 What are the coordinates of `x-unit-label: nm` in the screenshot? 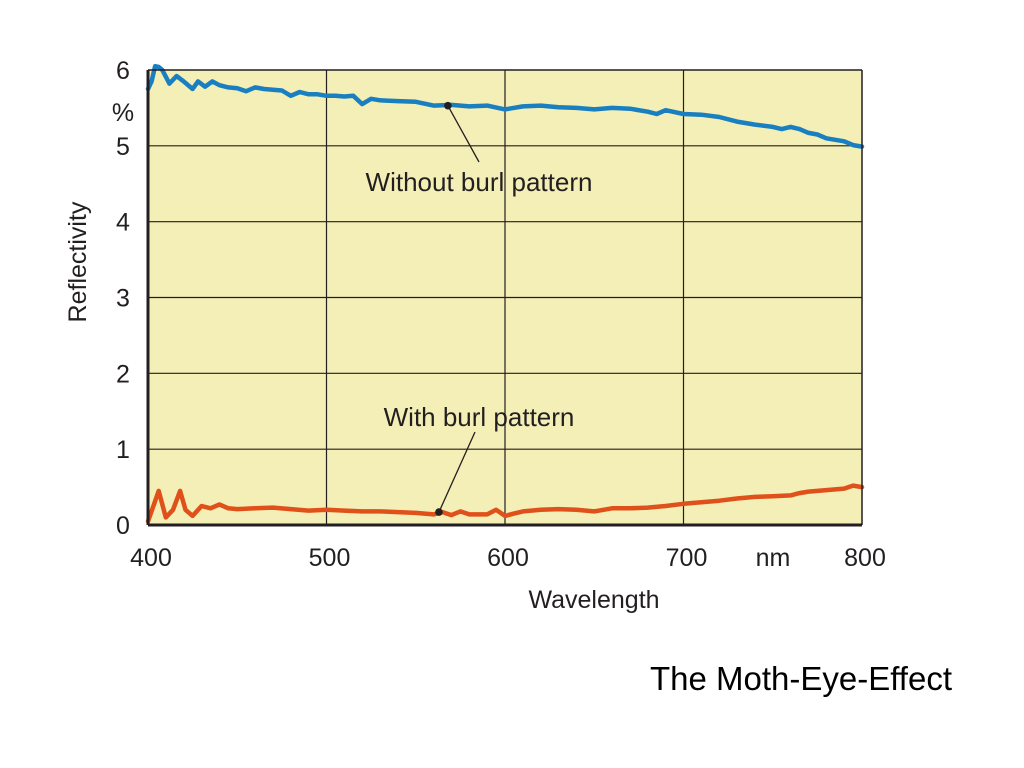 It's located at (773, 558).